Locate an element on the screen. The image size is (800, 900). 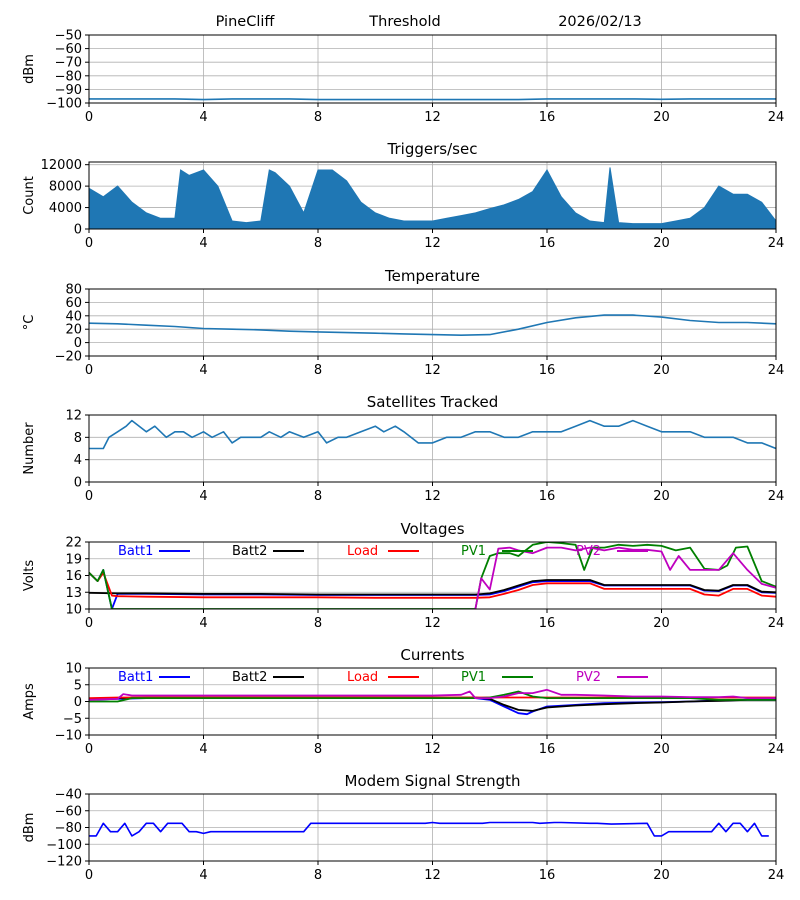
series-area is located at coordinates (432, 198).